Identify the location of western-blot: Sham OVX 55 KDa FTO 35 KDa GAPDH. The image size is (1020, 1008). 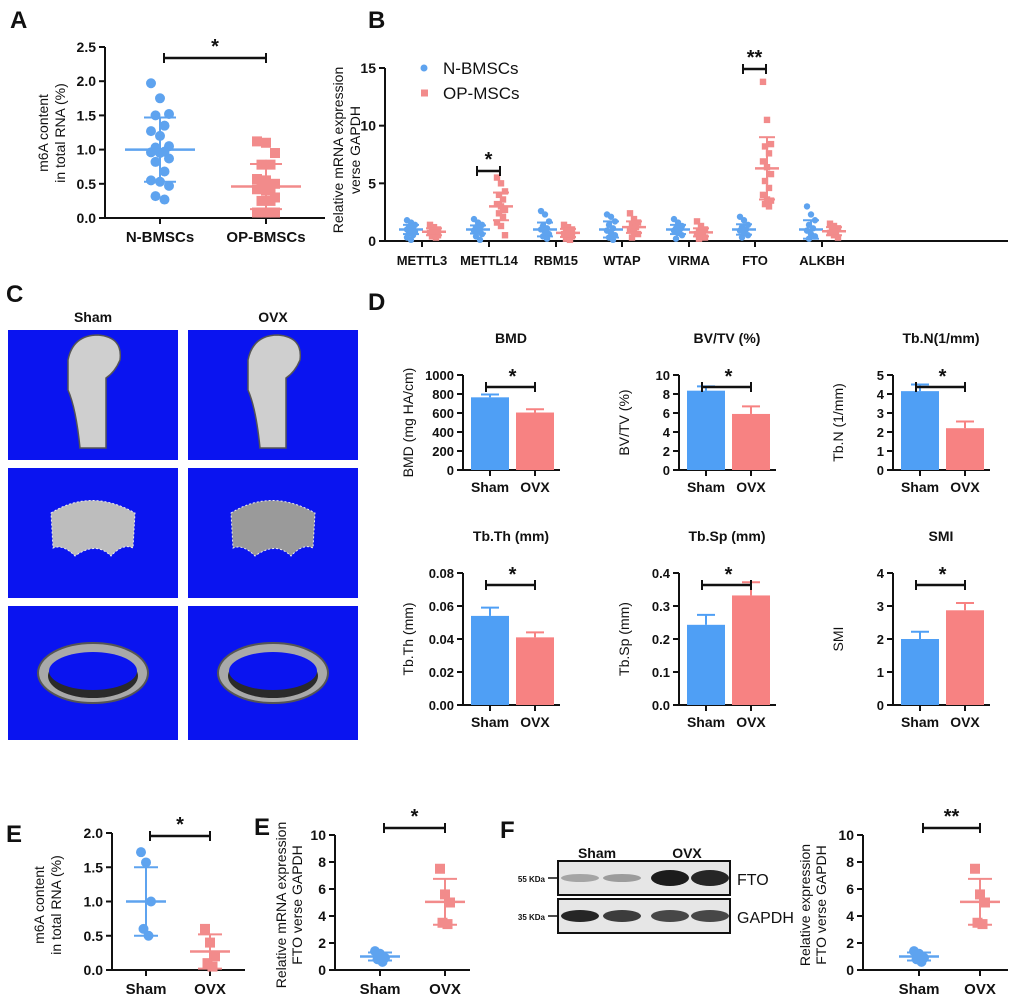
(656, 889).